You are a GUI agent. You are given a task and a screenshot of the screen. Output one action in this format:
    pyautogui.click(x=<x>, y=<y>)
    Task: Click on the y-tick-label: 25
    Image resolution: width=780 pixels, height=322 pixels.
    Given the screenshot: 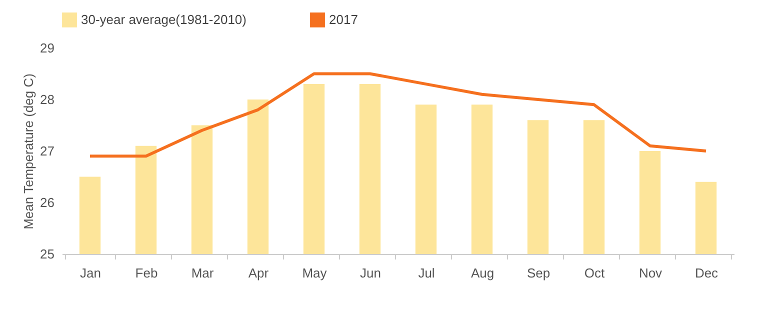 What is the action you would take?
    pyautogui.click(x=47, y=254)
    